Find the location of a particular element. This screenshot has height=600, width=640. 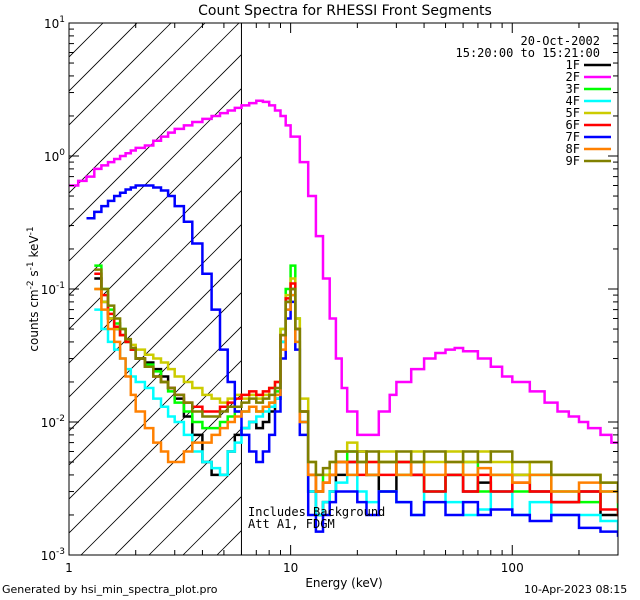

legend-label-9F: 9F is located at coordinates (573, 161).